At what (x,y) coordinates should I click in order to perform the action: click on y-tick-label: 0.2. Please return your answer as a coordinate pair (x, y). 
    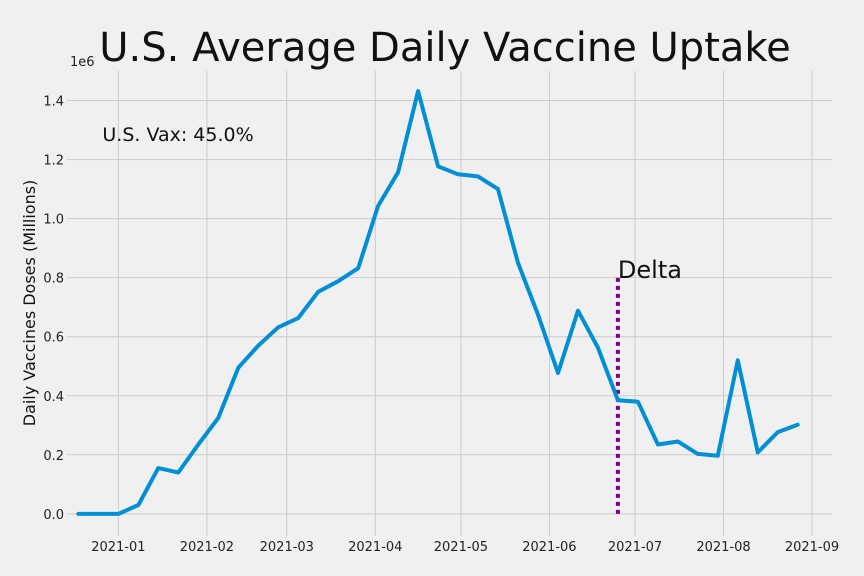
    Looking at the image, I should click on (53, 456).